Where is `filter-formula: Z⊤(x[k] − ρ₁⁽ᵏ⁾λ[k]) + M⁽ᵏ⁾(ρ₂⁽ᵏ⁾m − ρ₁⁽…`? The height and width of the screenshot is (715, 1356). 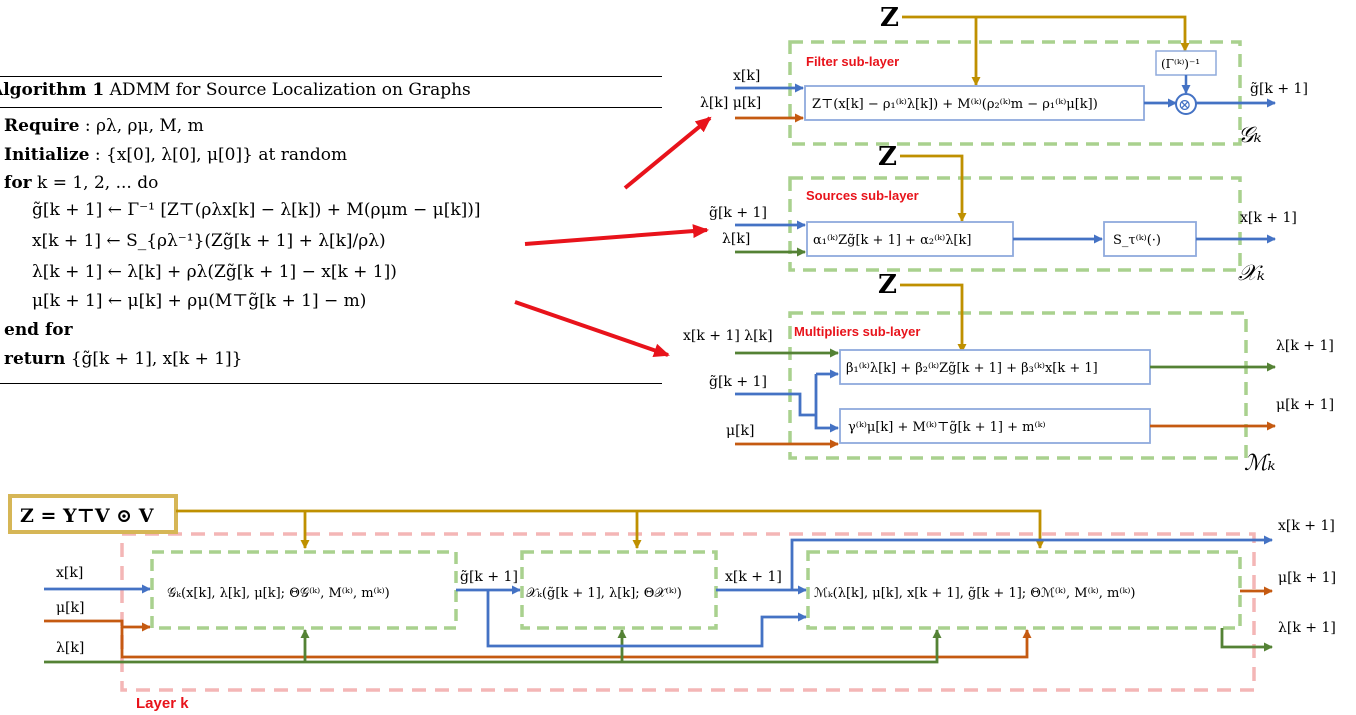
filter-formula: Z⊤(x[k] − ρ₁⁽ᵏ⁾λ[k]) + M⁽ᵏ⁾(ρ₂⁽ᵏ⁾m − ρ₁⁽… is located at coordinates (955, 104).